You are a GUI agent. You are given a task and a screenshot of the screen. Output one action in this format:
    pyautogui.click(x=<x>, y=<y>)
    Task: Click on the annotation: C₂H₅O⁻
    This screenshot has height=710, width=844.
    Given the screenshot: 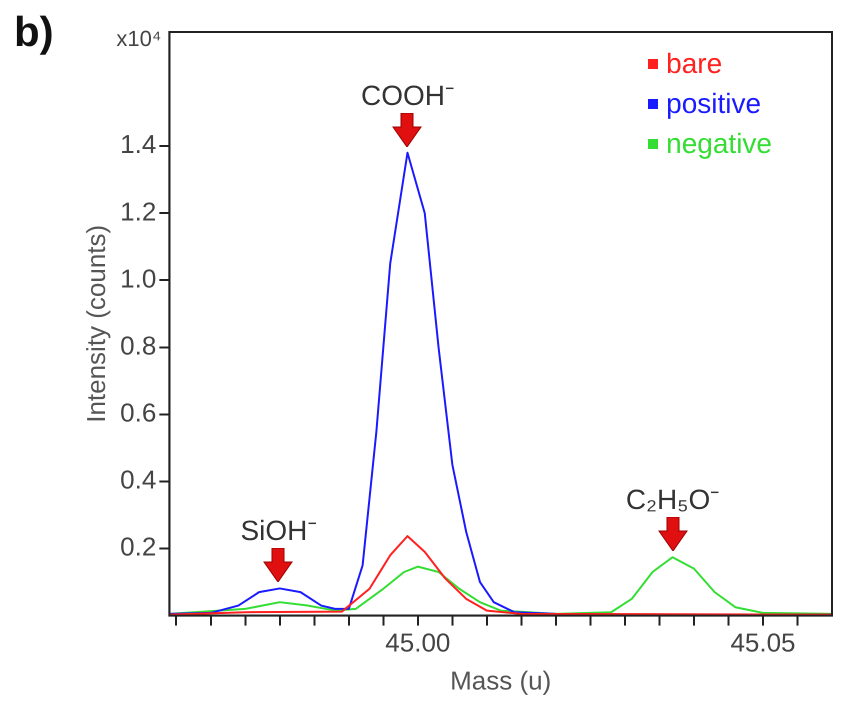 What is the action you would take?
    pyautogui.click(x=672, y=500)
    